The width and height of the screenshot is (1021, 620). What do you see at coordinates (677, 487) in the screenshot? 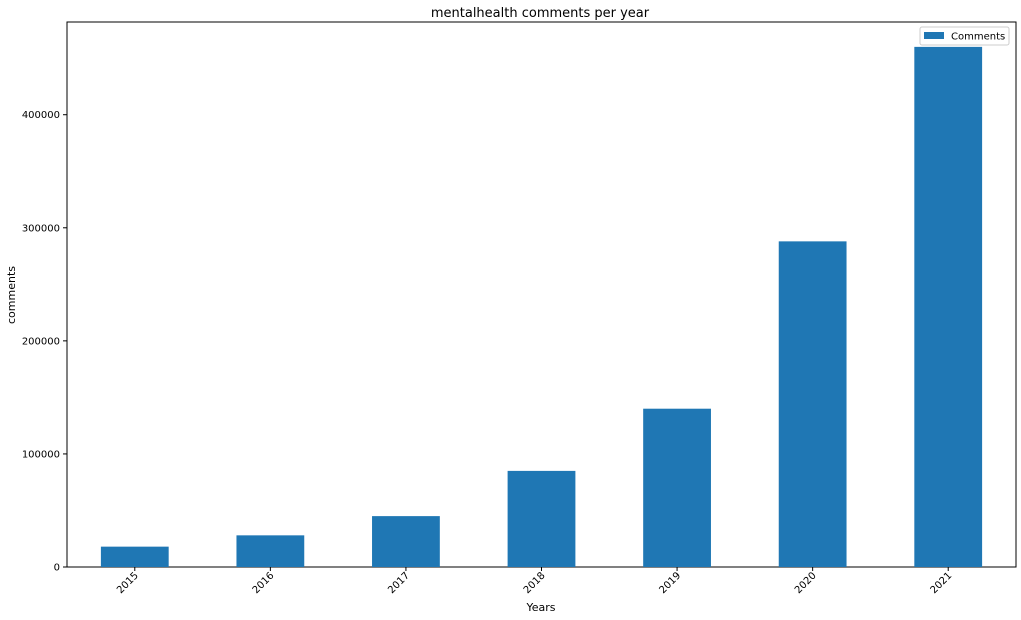
I see `bar-2019` at bounding box center [677, 487].